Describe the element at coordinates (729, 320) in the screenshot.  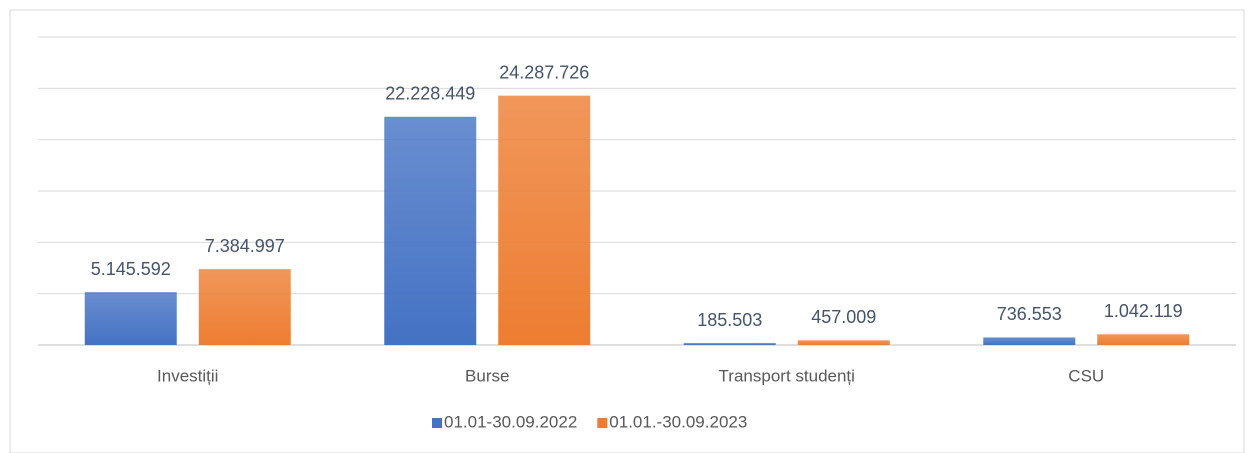
I see `value-label: 185.503` at that location.